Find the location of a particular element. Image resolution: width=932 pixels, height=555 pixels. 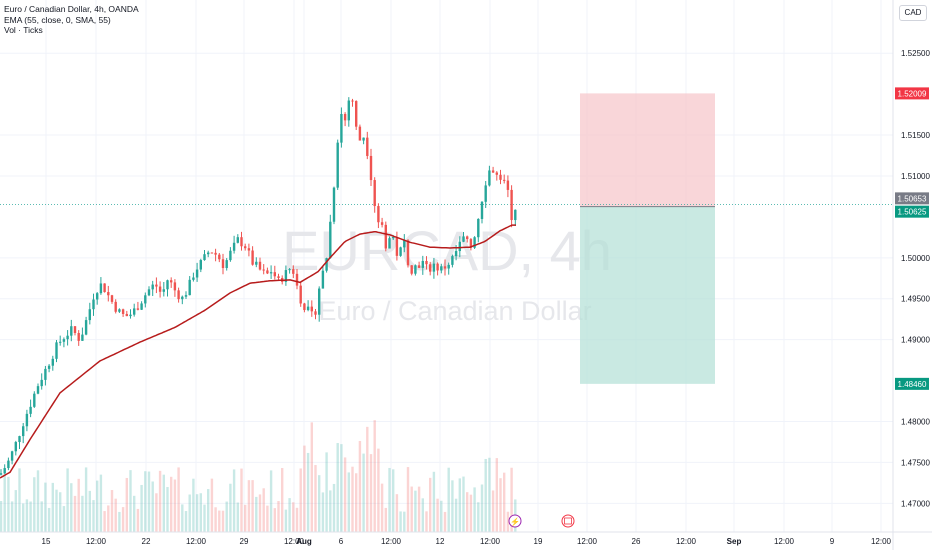

price-tick-label: 1.47000 is located at coordinates (915, 503).